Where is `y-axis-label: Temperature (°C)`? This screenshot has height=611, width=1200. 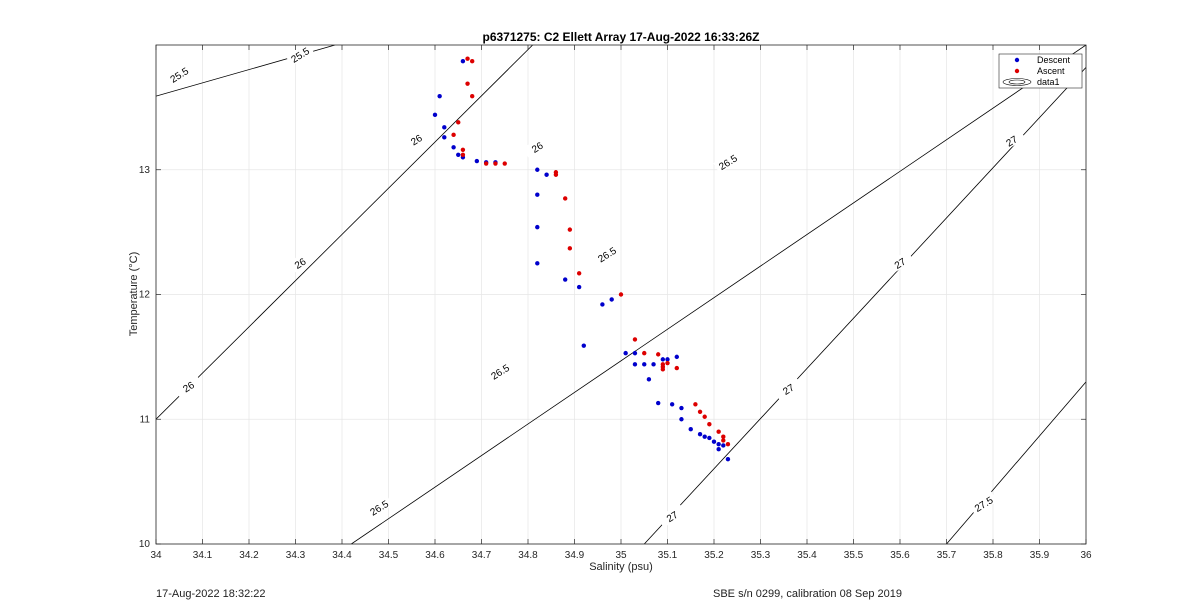
y-axis-label: Temperature (°C) is located at coordinates (134, 294).